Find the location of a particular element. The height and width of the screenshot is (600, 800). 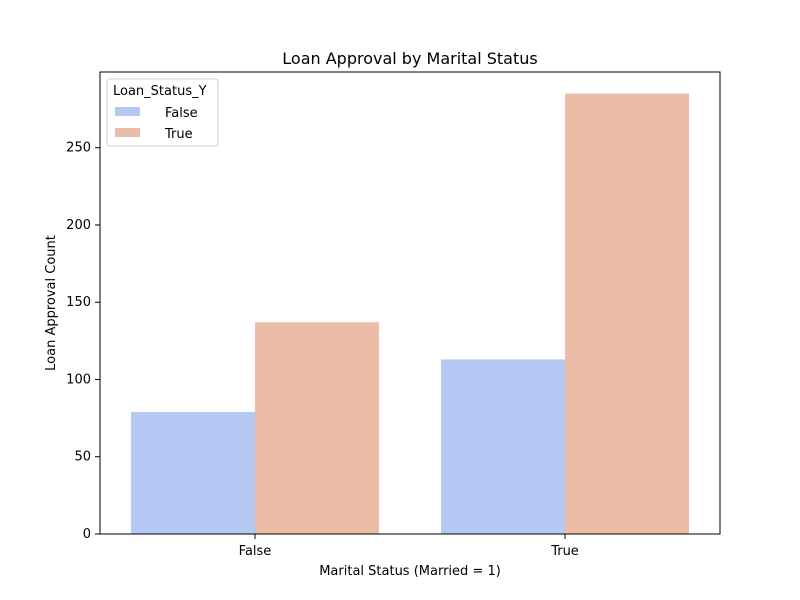

chart-title: Loan Approval by Marital Status is located at coordinates (409, 58).